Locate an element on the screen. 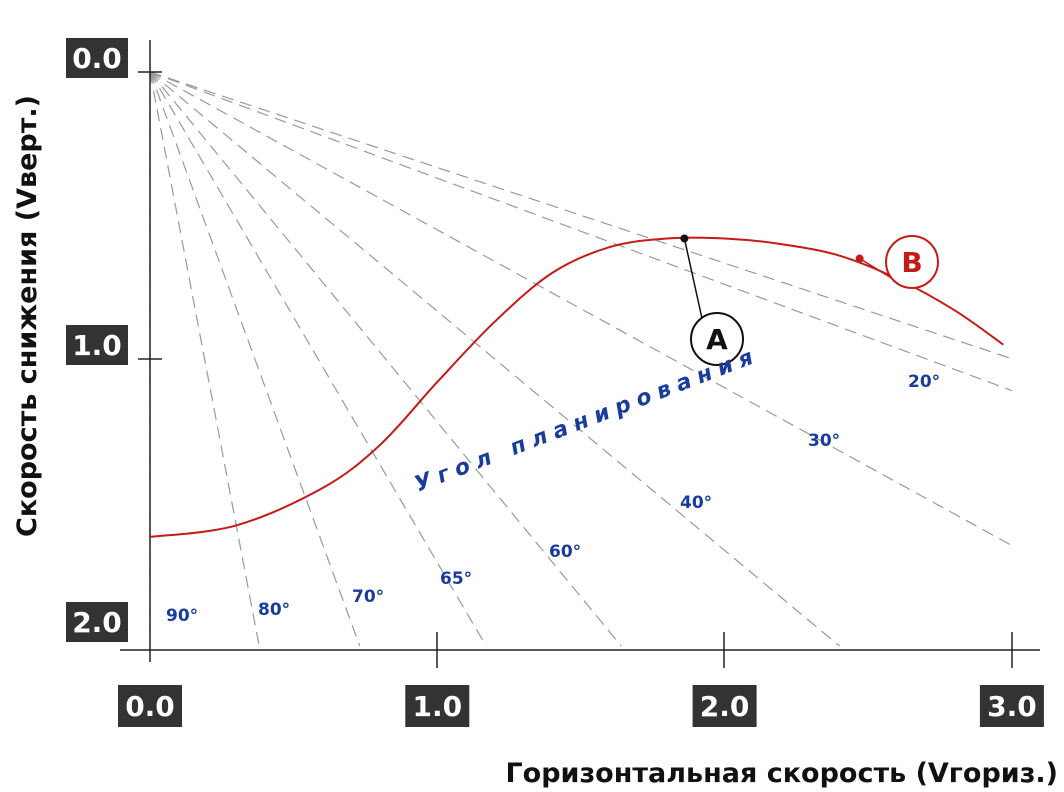  x-tick-label-2: 2.0 is located at coordinates (724, 706).